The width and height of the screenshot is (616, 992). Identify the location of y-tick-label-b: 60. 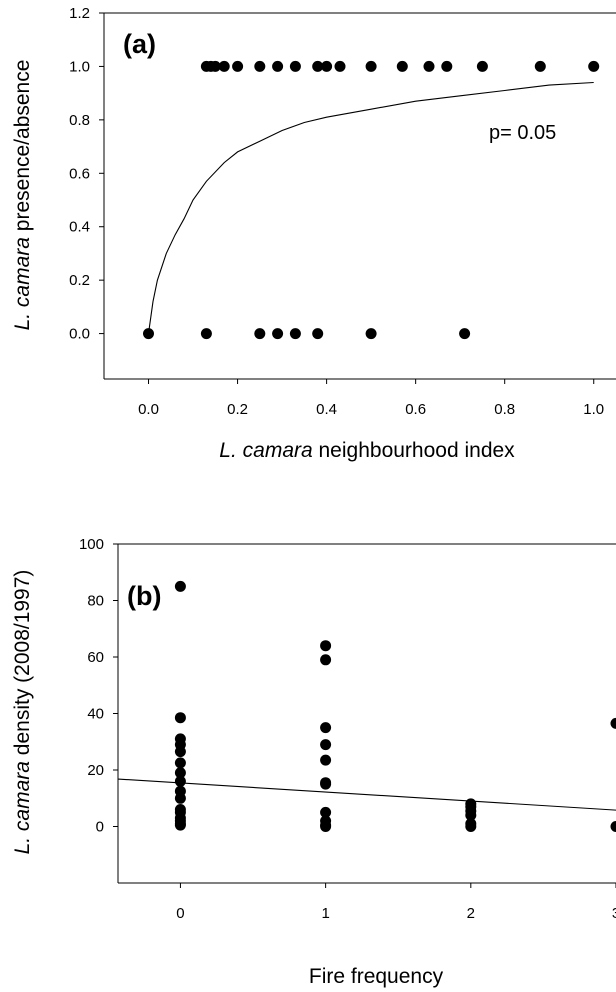
(95, 657).